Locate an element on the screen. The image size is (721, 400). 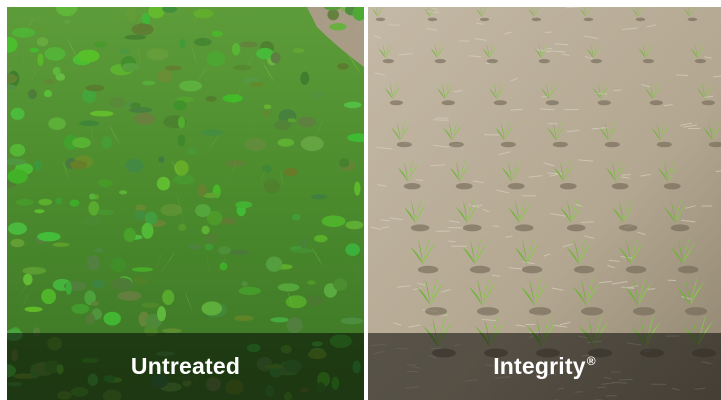
integrity-label: Integrity® is located at coordinates (544, 366).